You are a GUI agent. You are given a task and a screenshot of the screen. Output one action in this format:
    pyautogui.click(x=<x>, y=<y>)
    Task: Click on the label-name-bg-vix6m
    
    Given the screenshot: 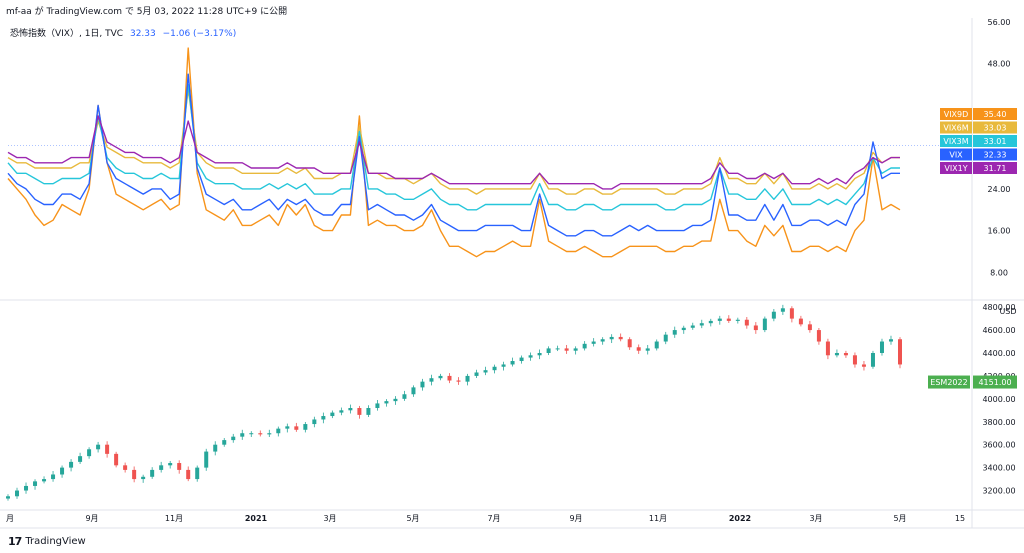 What is the action you would take?
    pyautogui.click(x=956, y=127)
    